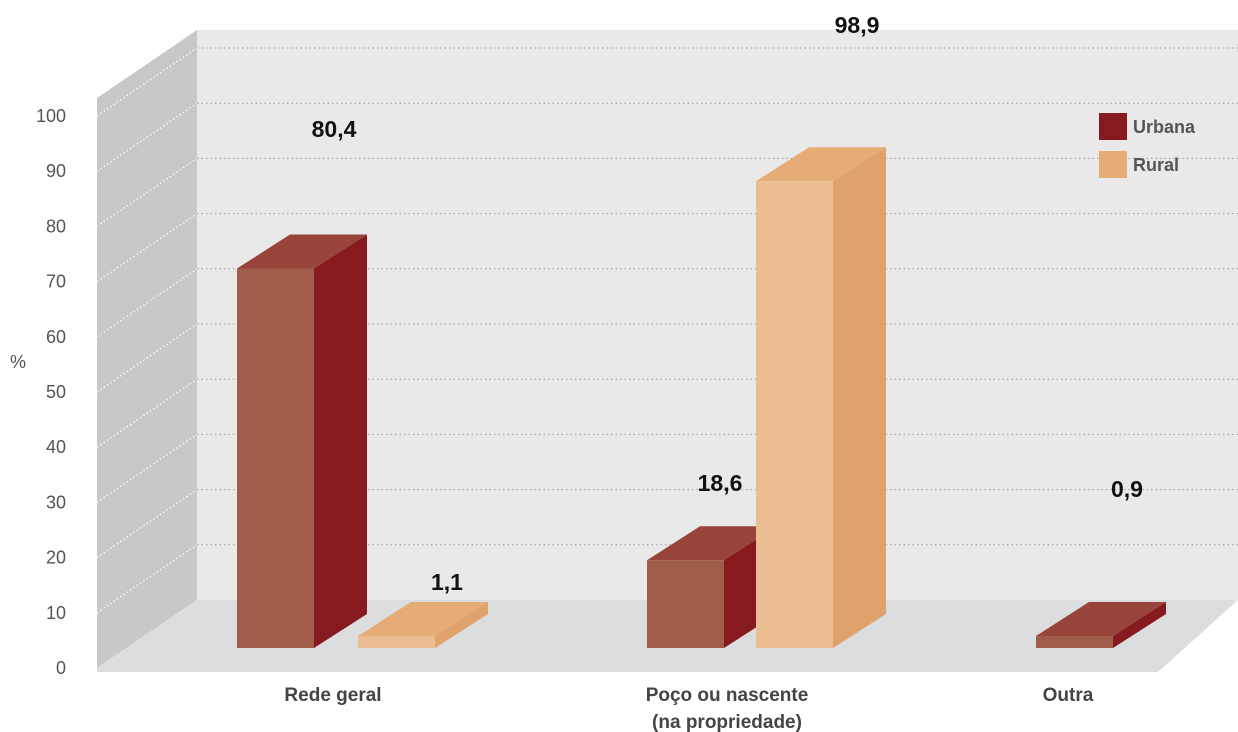  I want to click on category-label: Rede geral, so click(332, 695).